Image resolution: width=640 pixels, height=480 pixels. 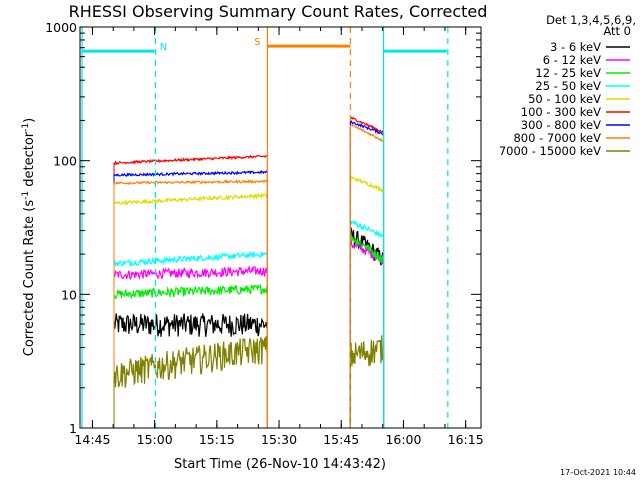 I want to click on x-tick-label: 16:15, so click(x=466, y=439).